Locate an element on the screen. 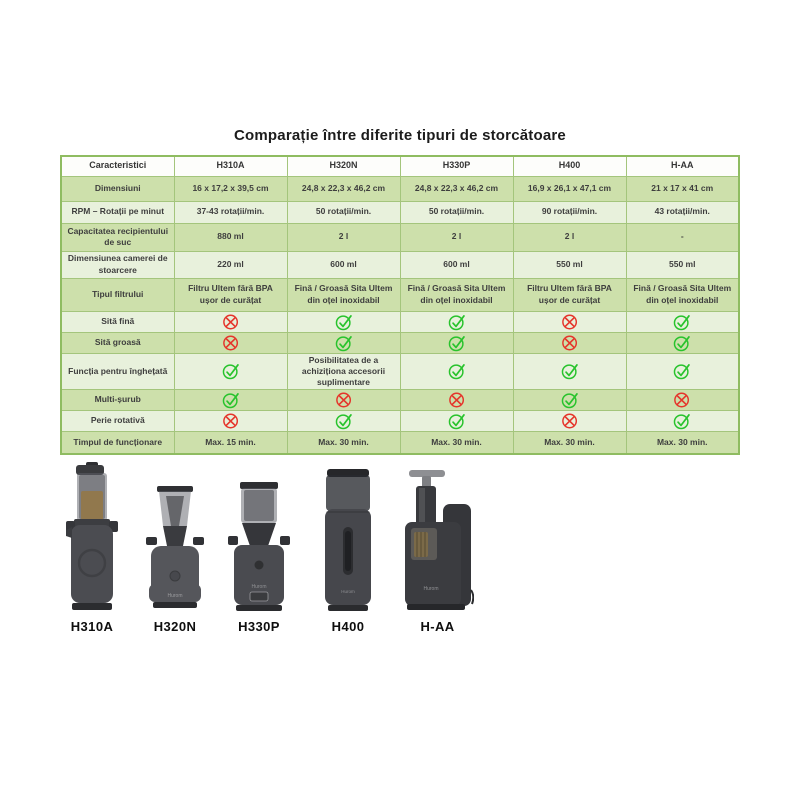 This screenshot has height=800, width=800. column-header-h330p: H330P is located at coordinates (456, 166).